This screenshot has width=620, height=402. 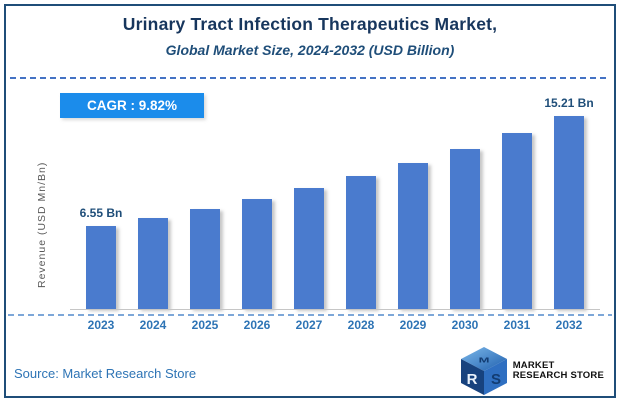 What do you see at coordinates (257, 254) in the screenshot?
I see `bar-2026` at bounding box center [257, 254].